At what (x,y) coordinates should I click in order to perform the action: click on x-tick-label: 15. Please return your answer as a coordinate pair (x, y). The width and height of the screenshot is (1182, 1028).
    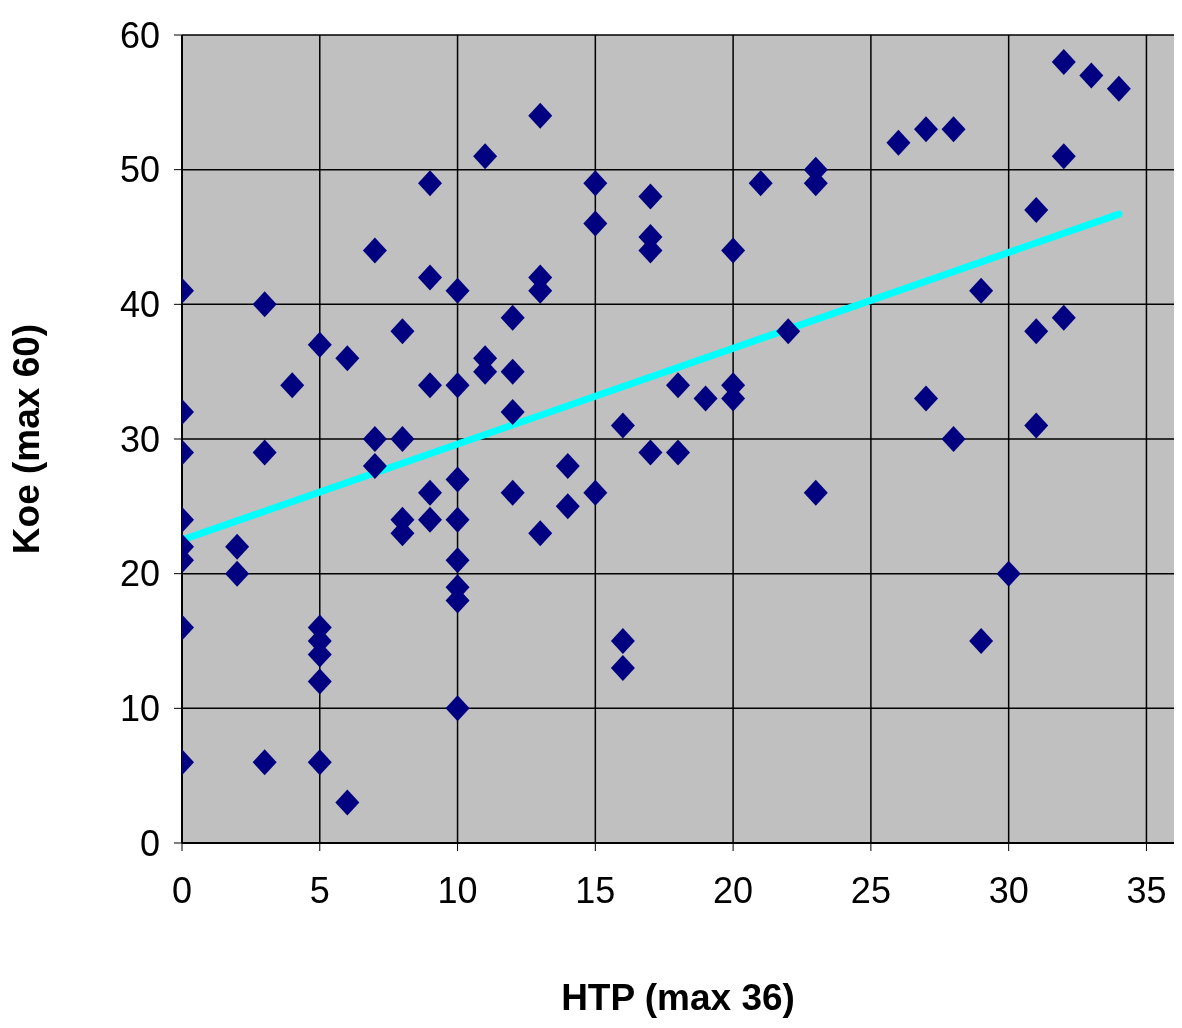
    Looking at the image, I should click on (595, 890).